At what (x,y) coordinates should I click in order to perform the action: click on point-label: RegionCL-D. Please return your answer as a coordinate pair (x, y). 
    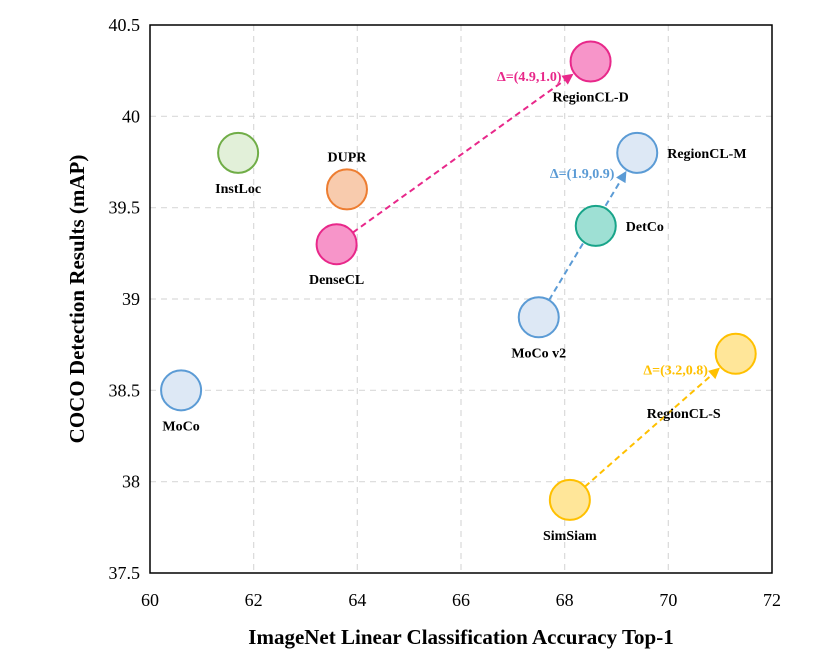
    Looking at the image, I should click on (590, 98).